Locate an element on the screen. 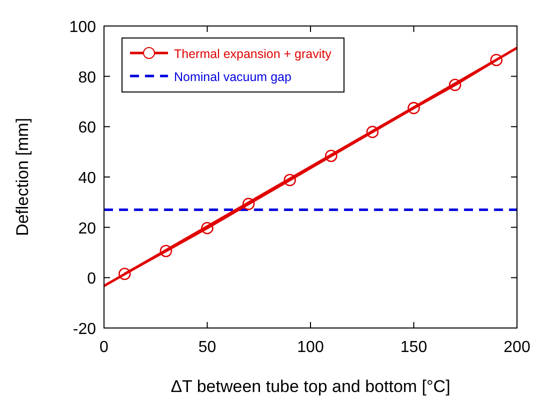  y-tick-label: 20 is located at coordinates (87, 229).